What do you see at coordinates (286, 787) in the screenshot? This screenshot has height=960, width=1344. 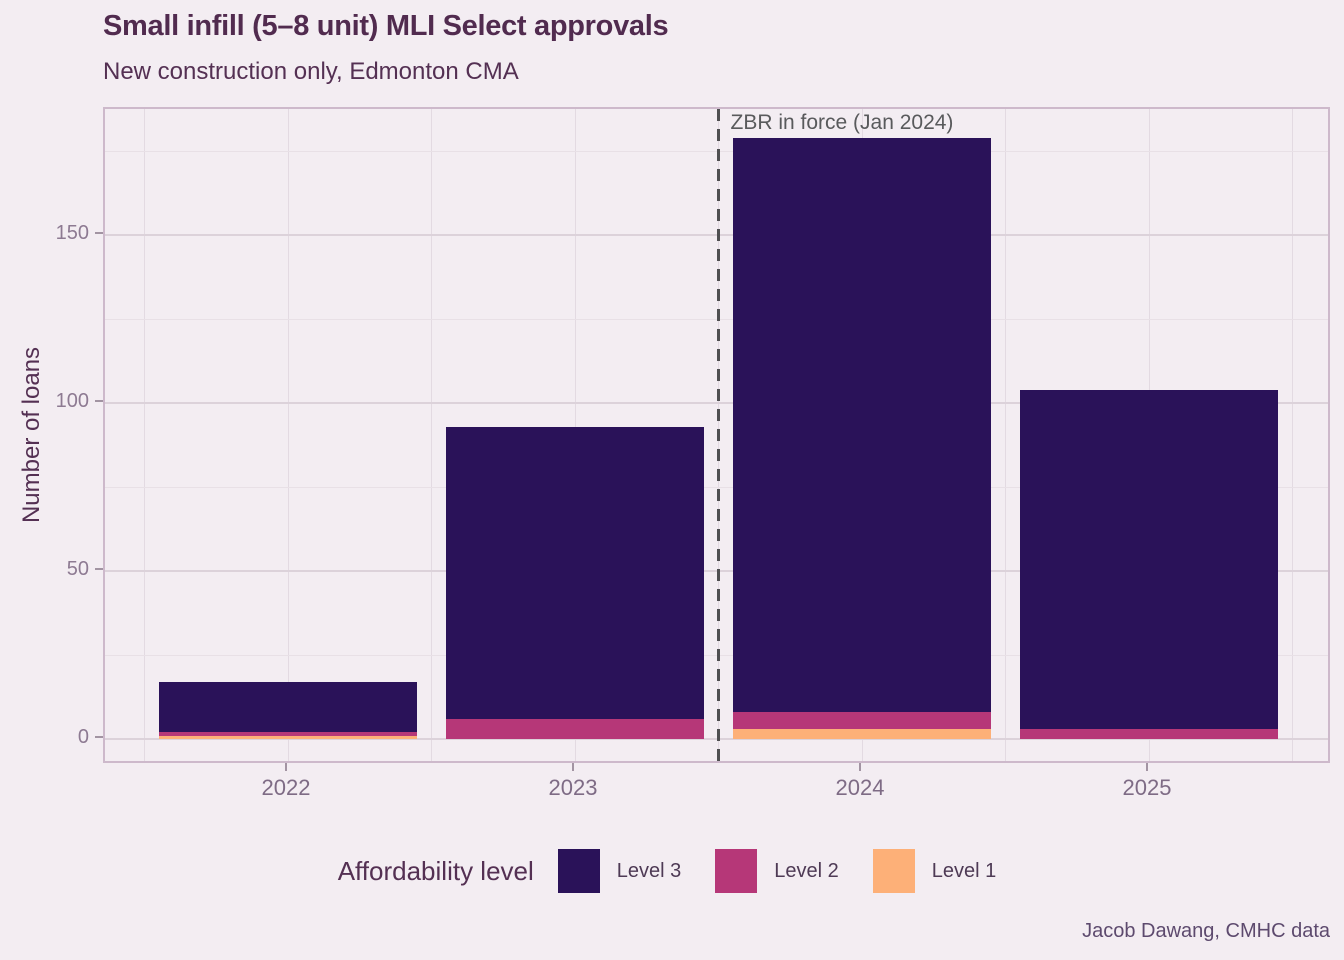 I see `x-axis-tick-label: 2022` at bounding box center [286, 787].